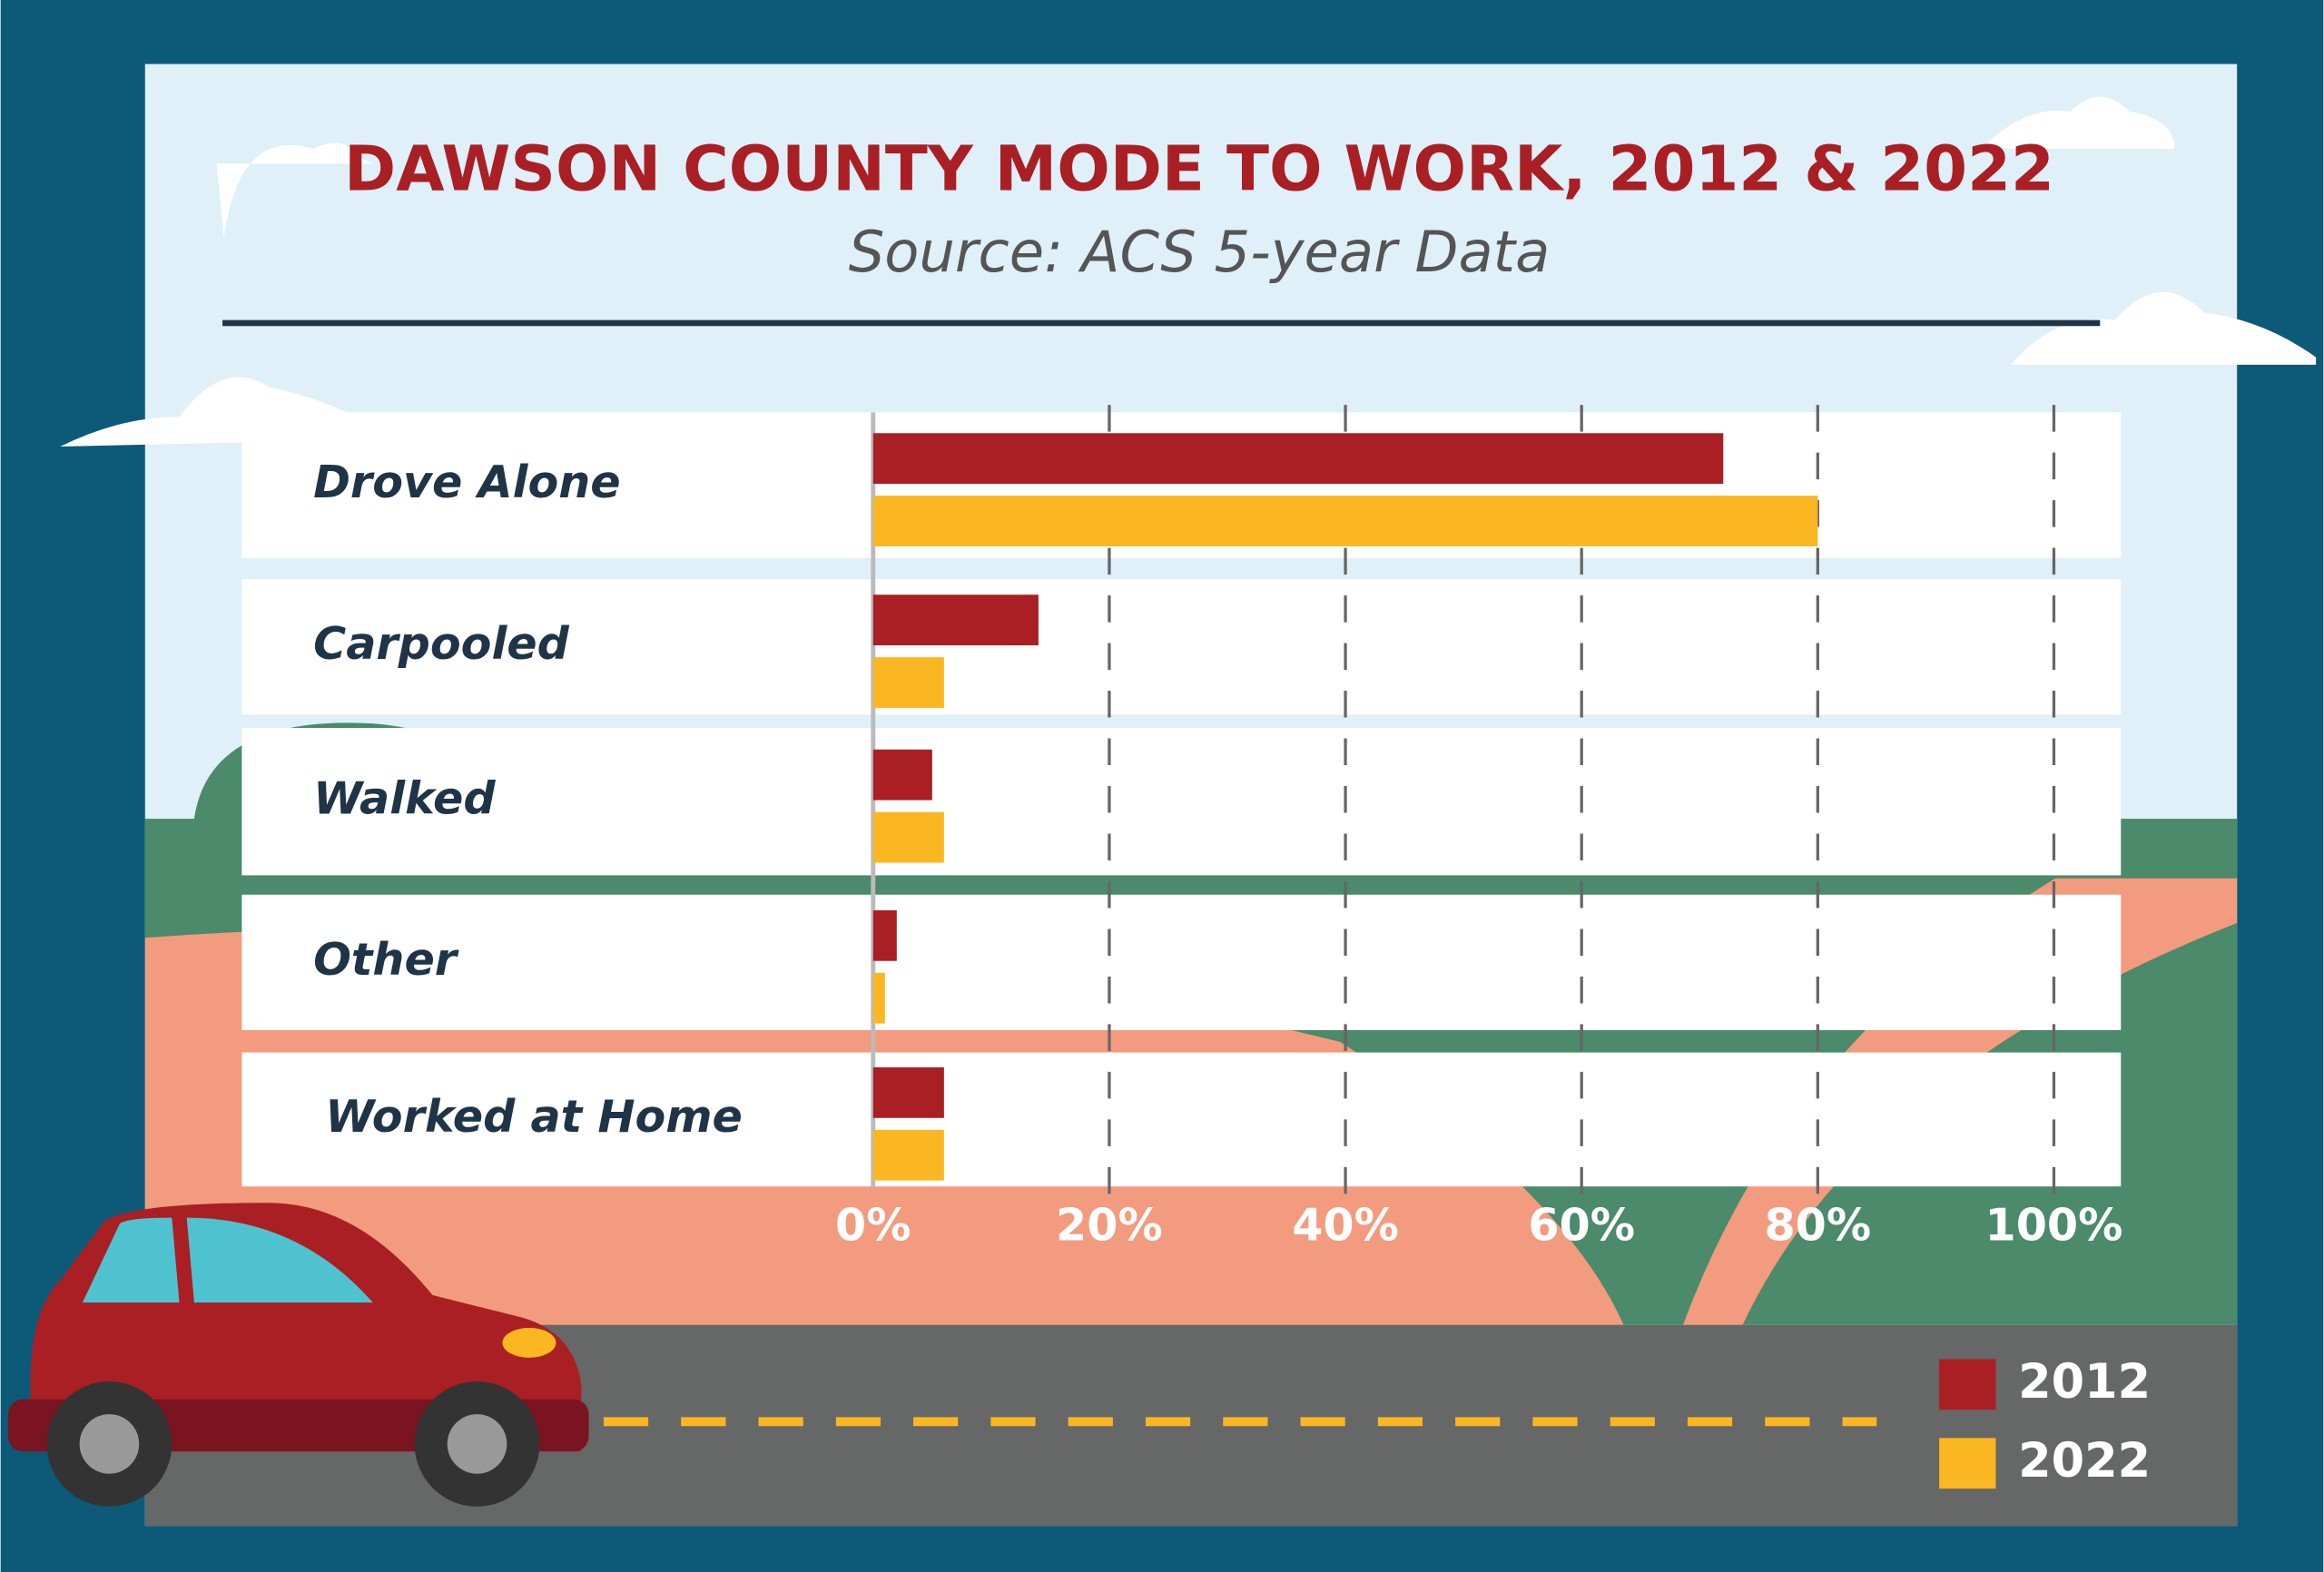  What do you see at coordinates (441, 643) in the screenshot?
I see `category-label: Carpooled` at bounding box center [441, 643].